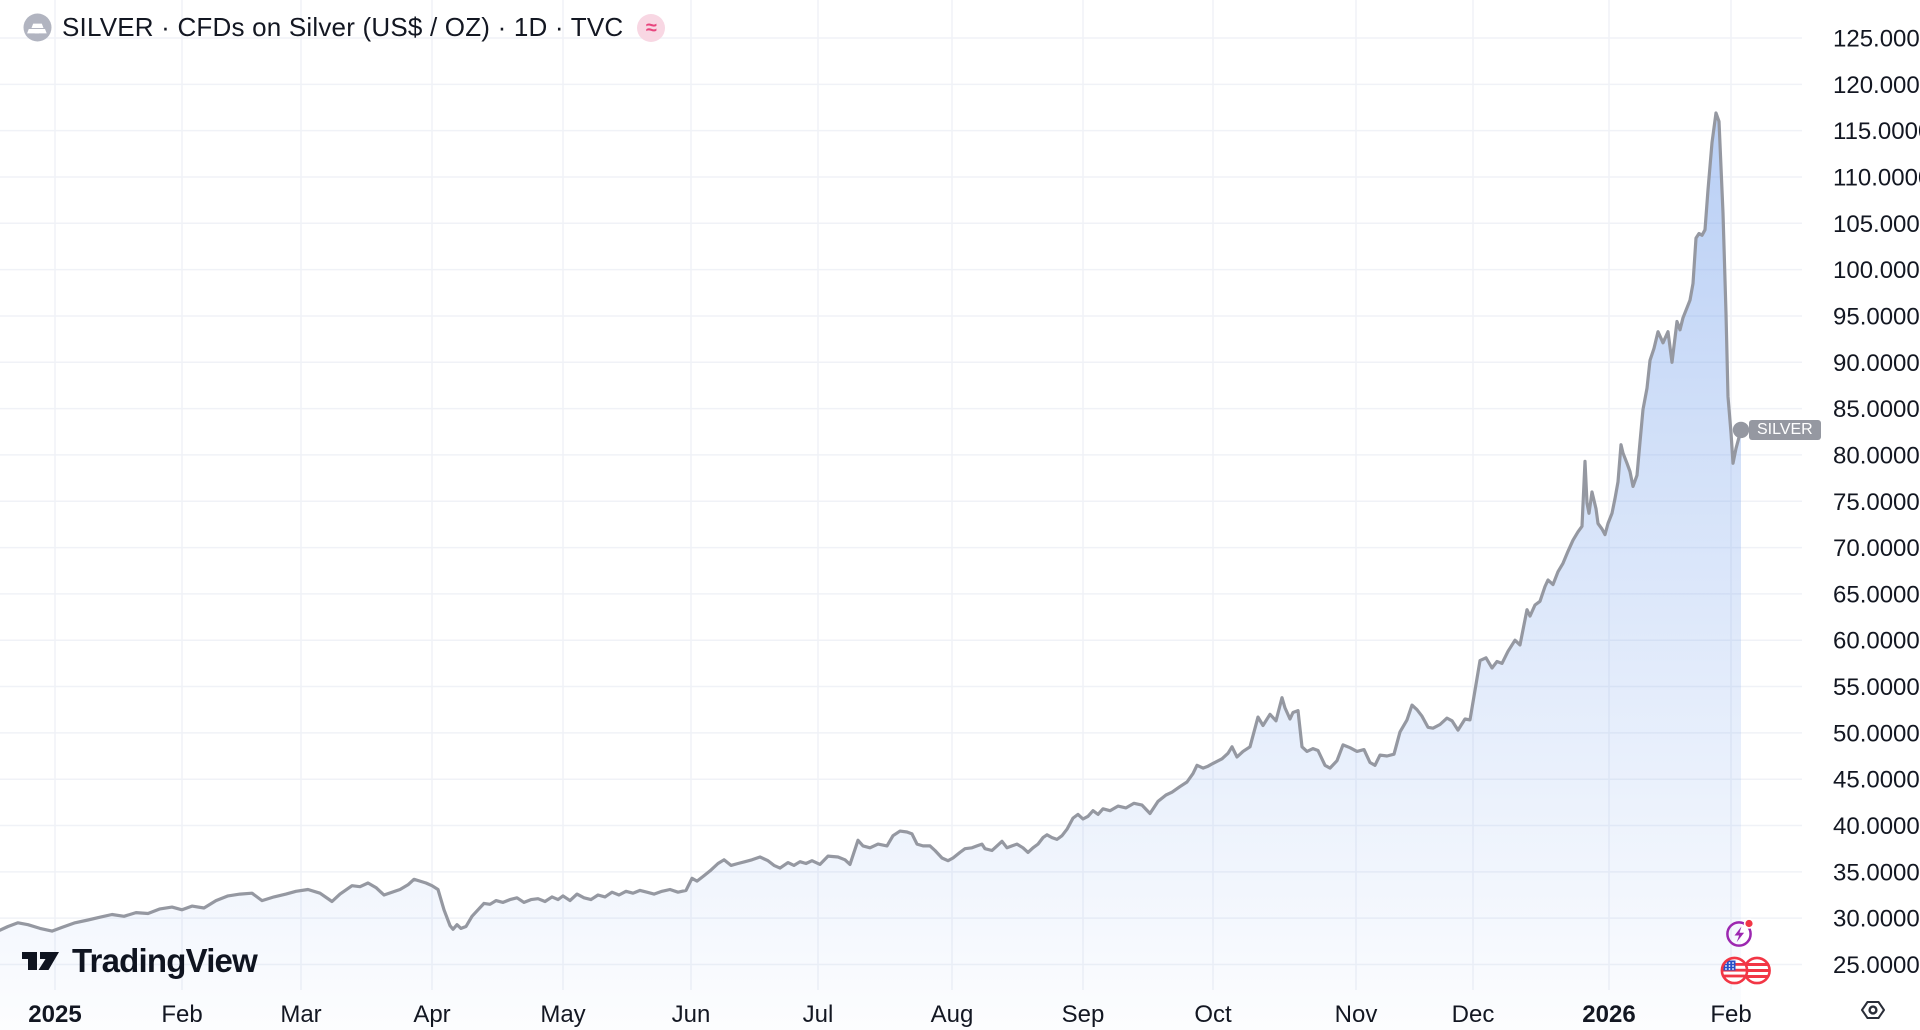  I want to click on time-tick-label: Nov, so click(1356, 1014).